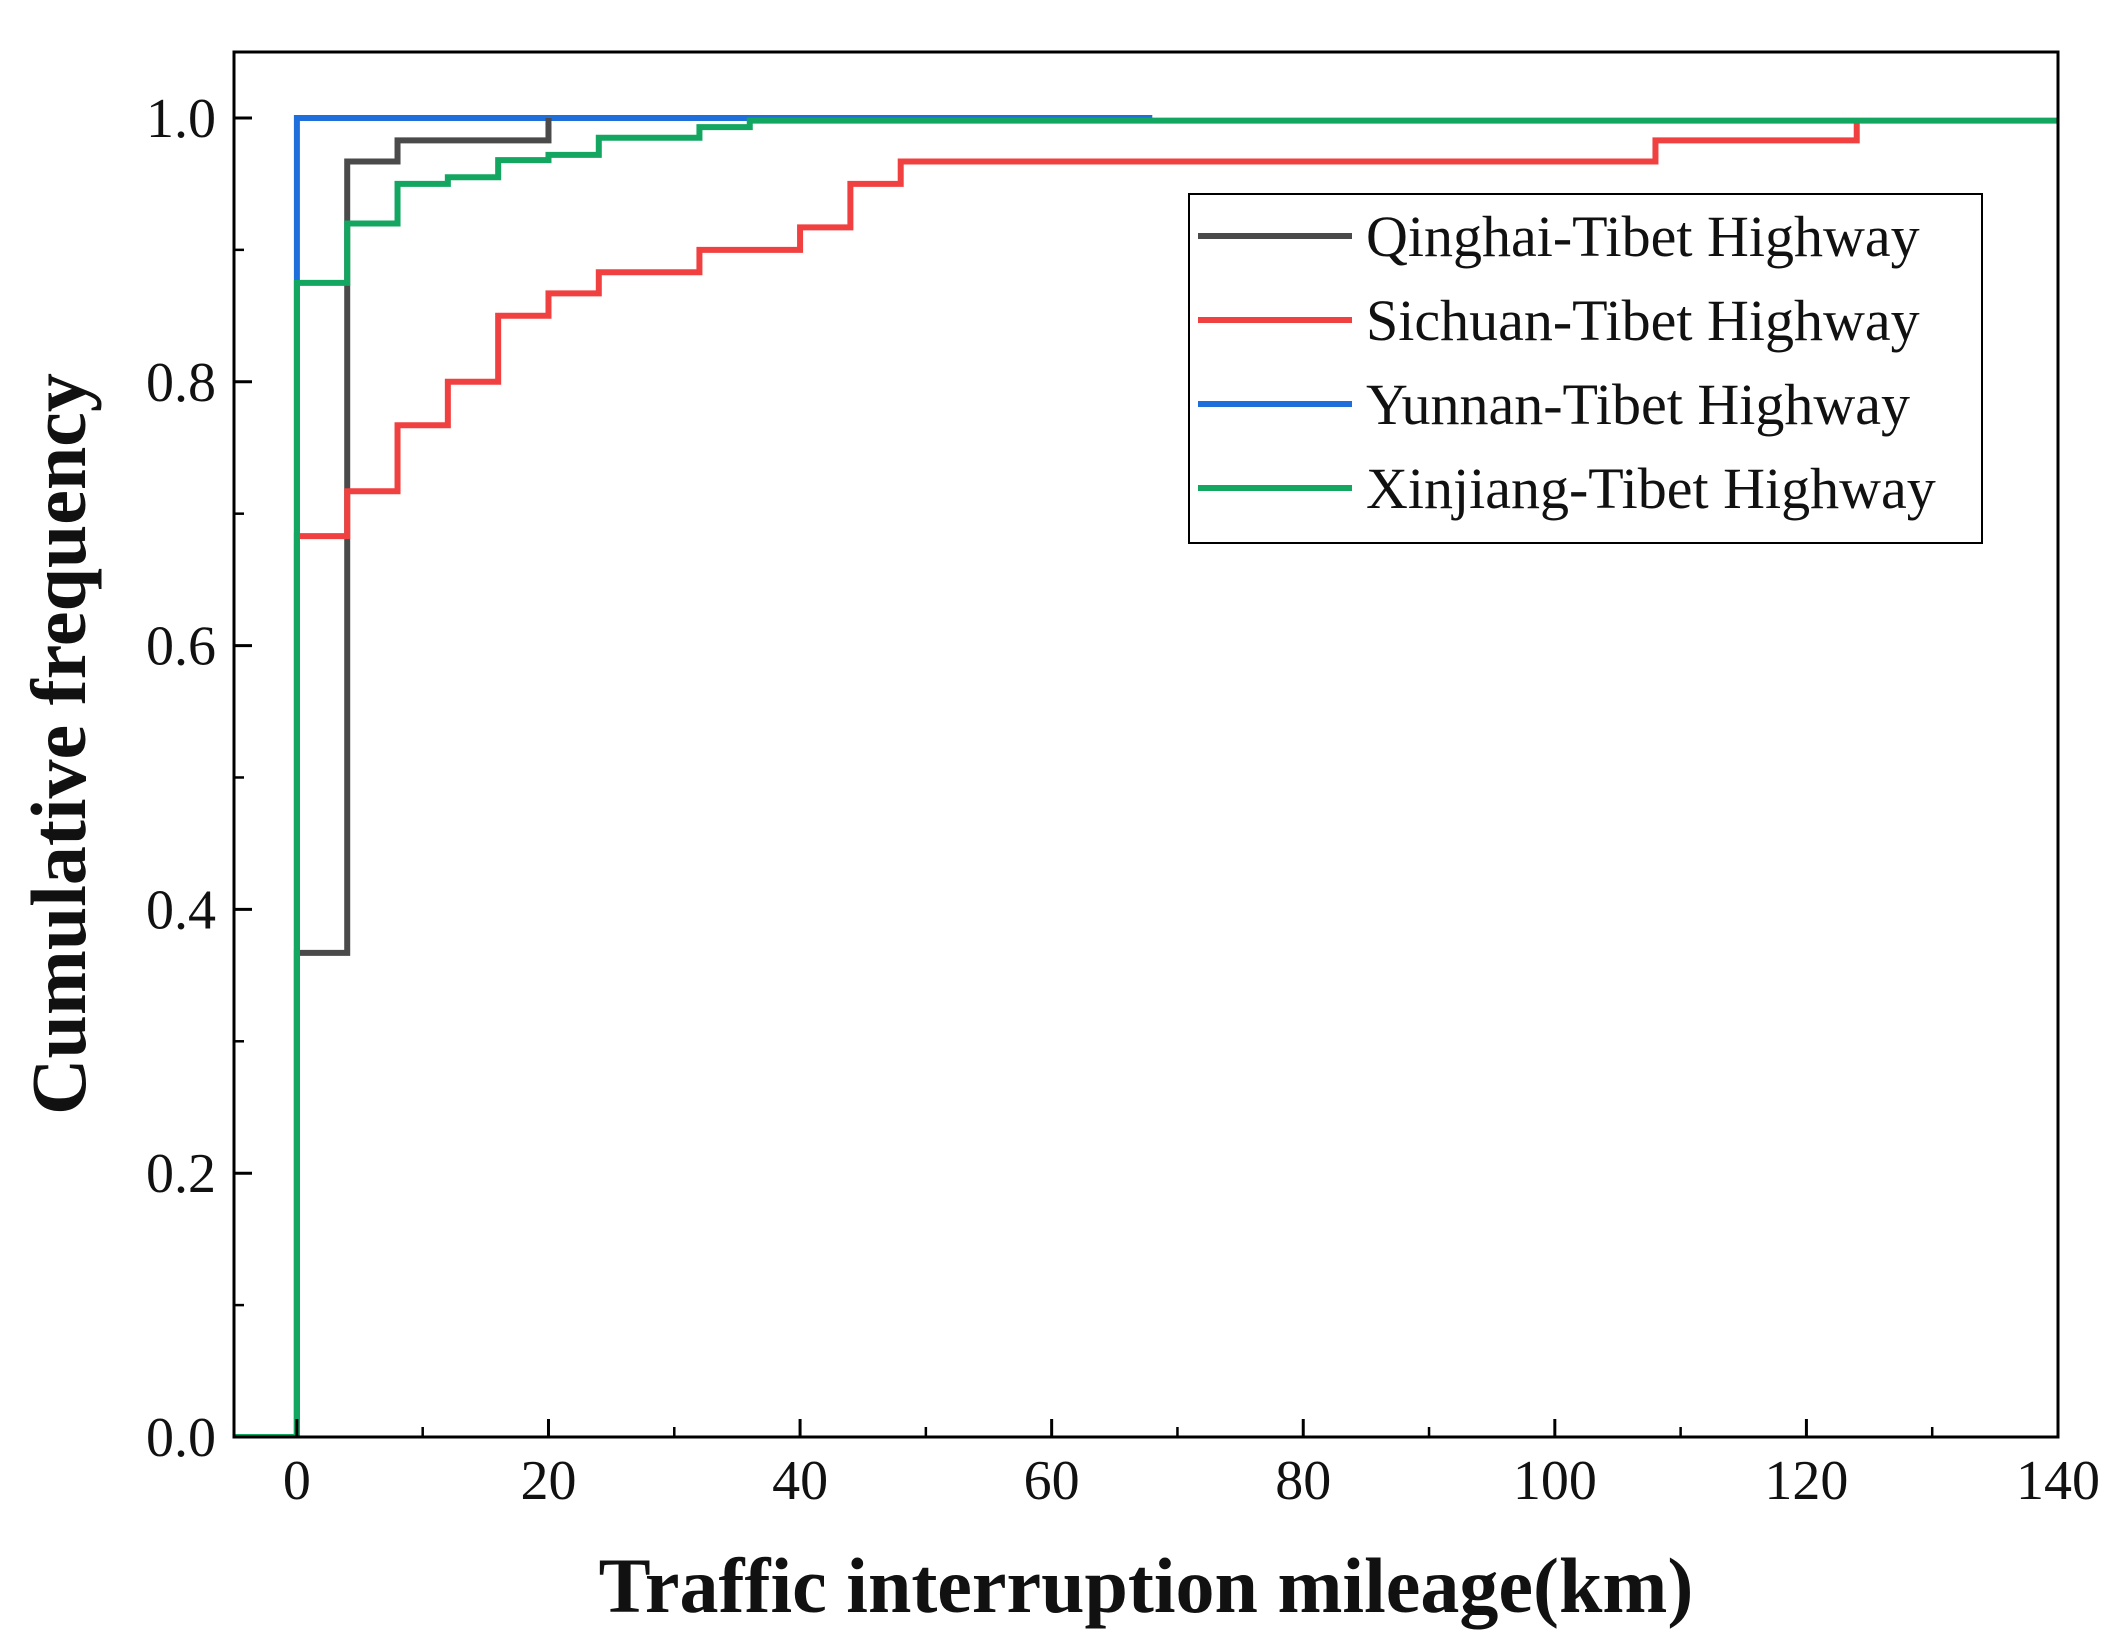 The image size is (2118, 1643). What do you see at coordinates (2058, 1481) in the screenshot?
I see `x-tick-label-7: 140` at bounding box center [2058, 1481].